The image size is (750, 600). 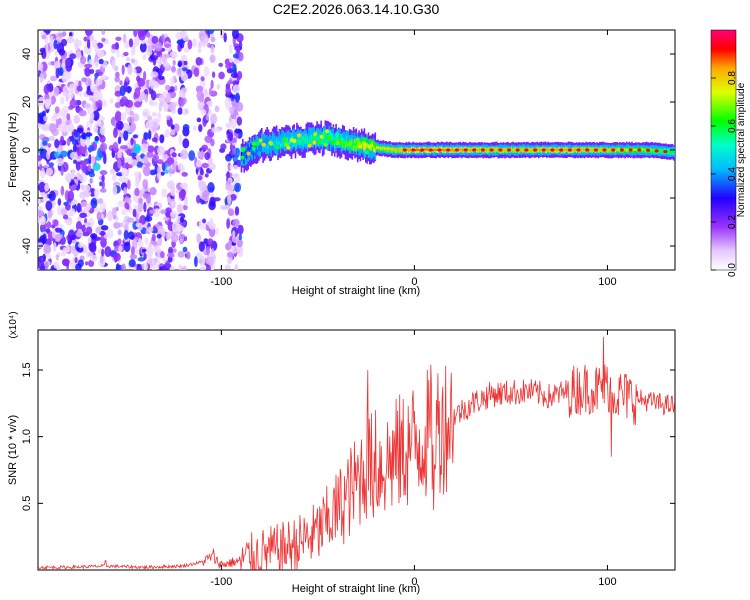 What do you see at coordinates (356, 291) in the screenshot?
I see `spectrogram-x-label: Height of straight line (km)` at bounding box center [356, 291].